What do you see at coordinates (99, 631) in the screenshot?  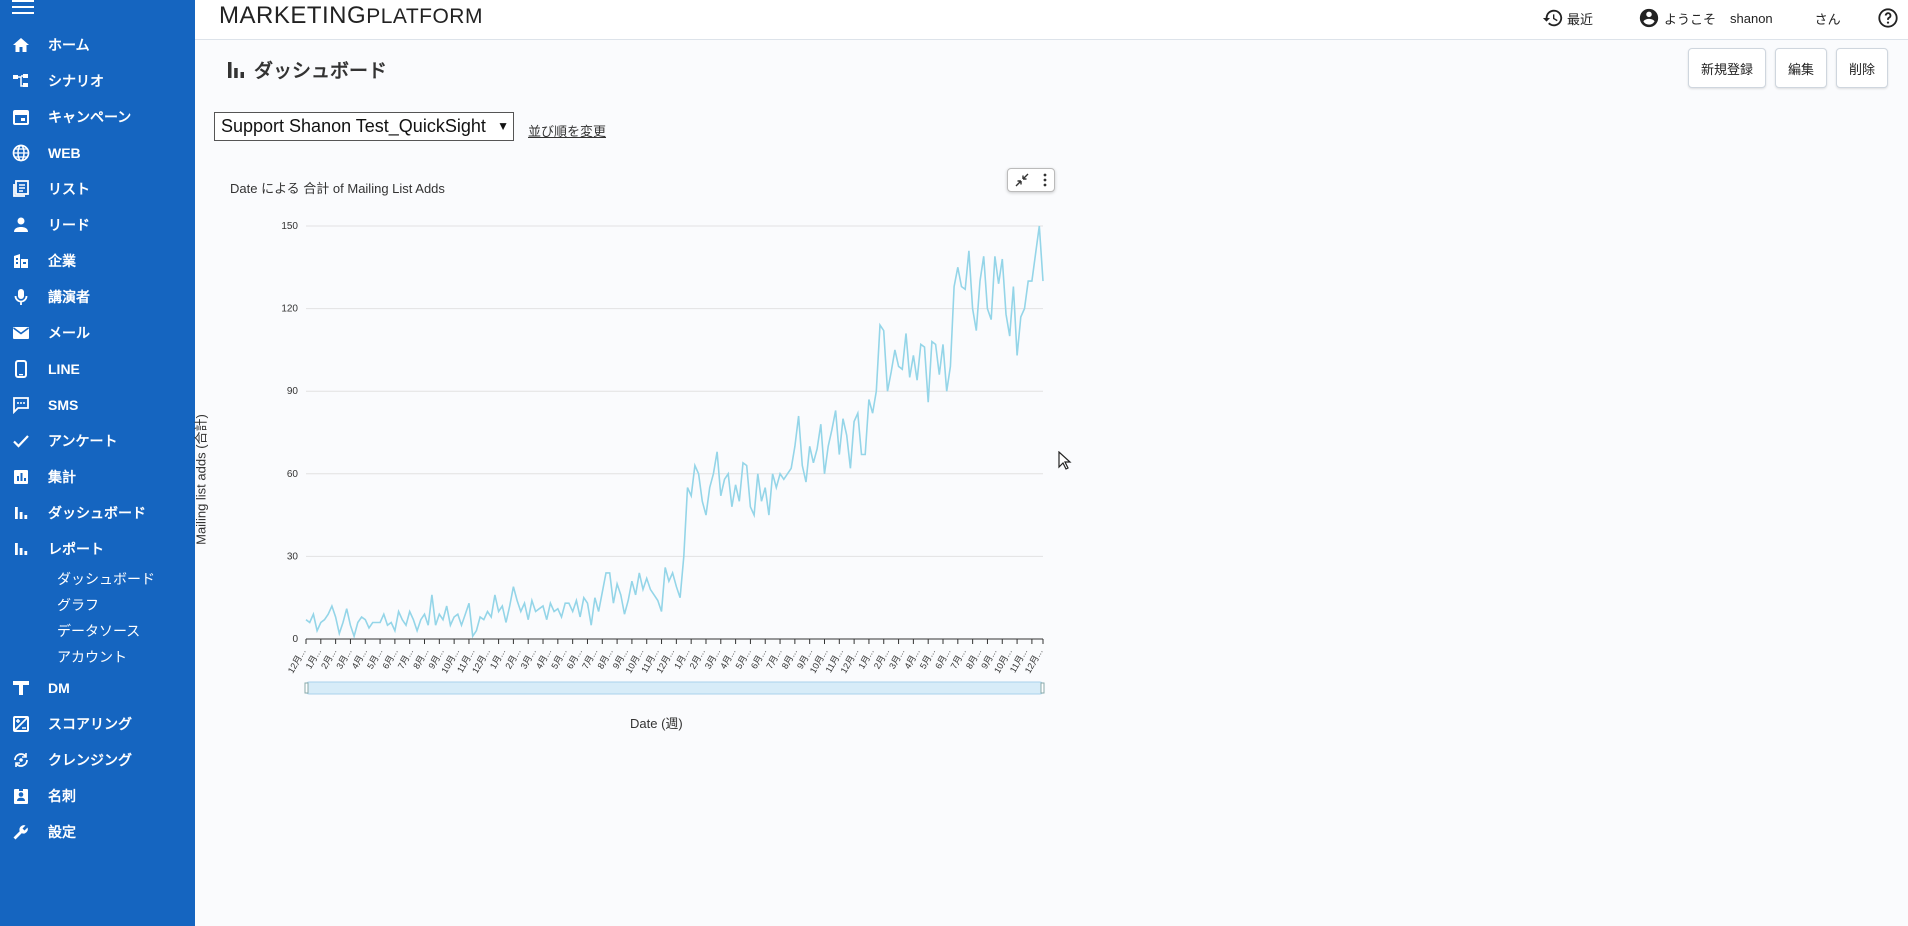 I see `sidebar-subitem: データソース` at bounding box center [99, 631].